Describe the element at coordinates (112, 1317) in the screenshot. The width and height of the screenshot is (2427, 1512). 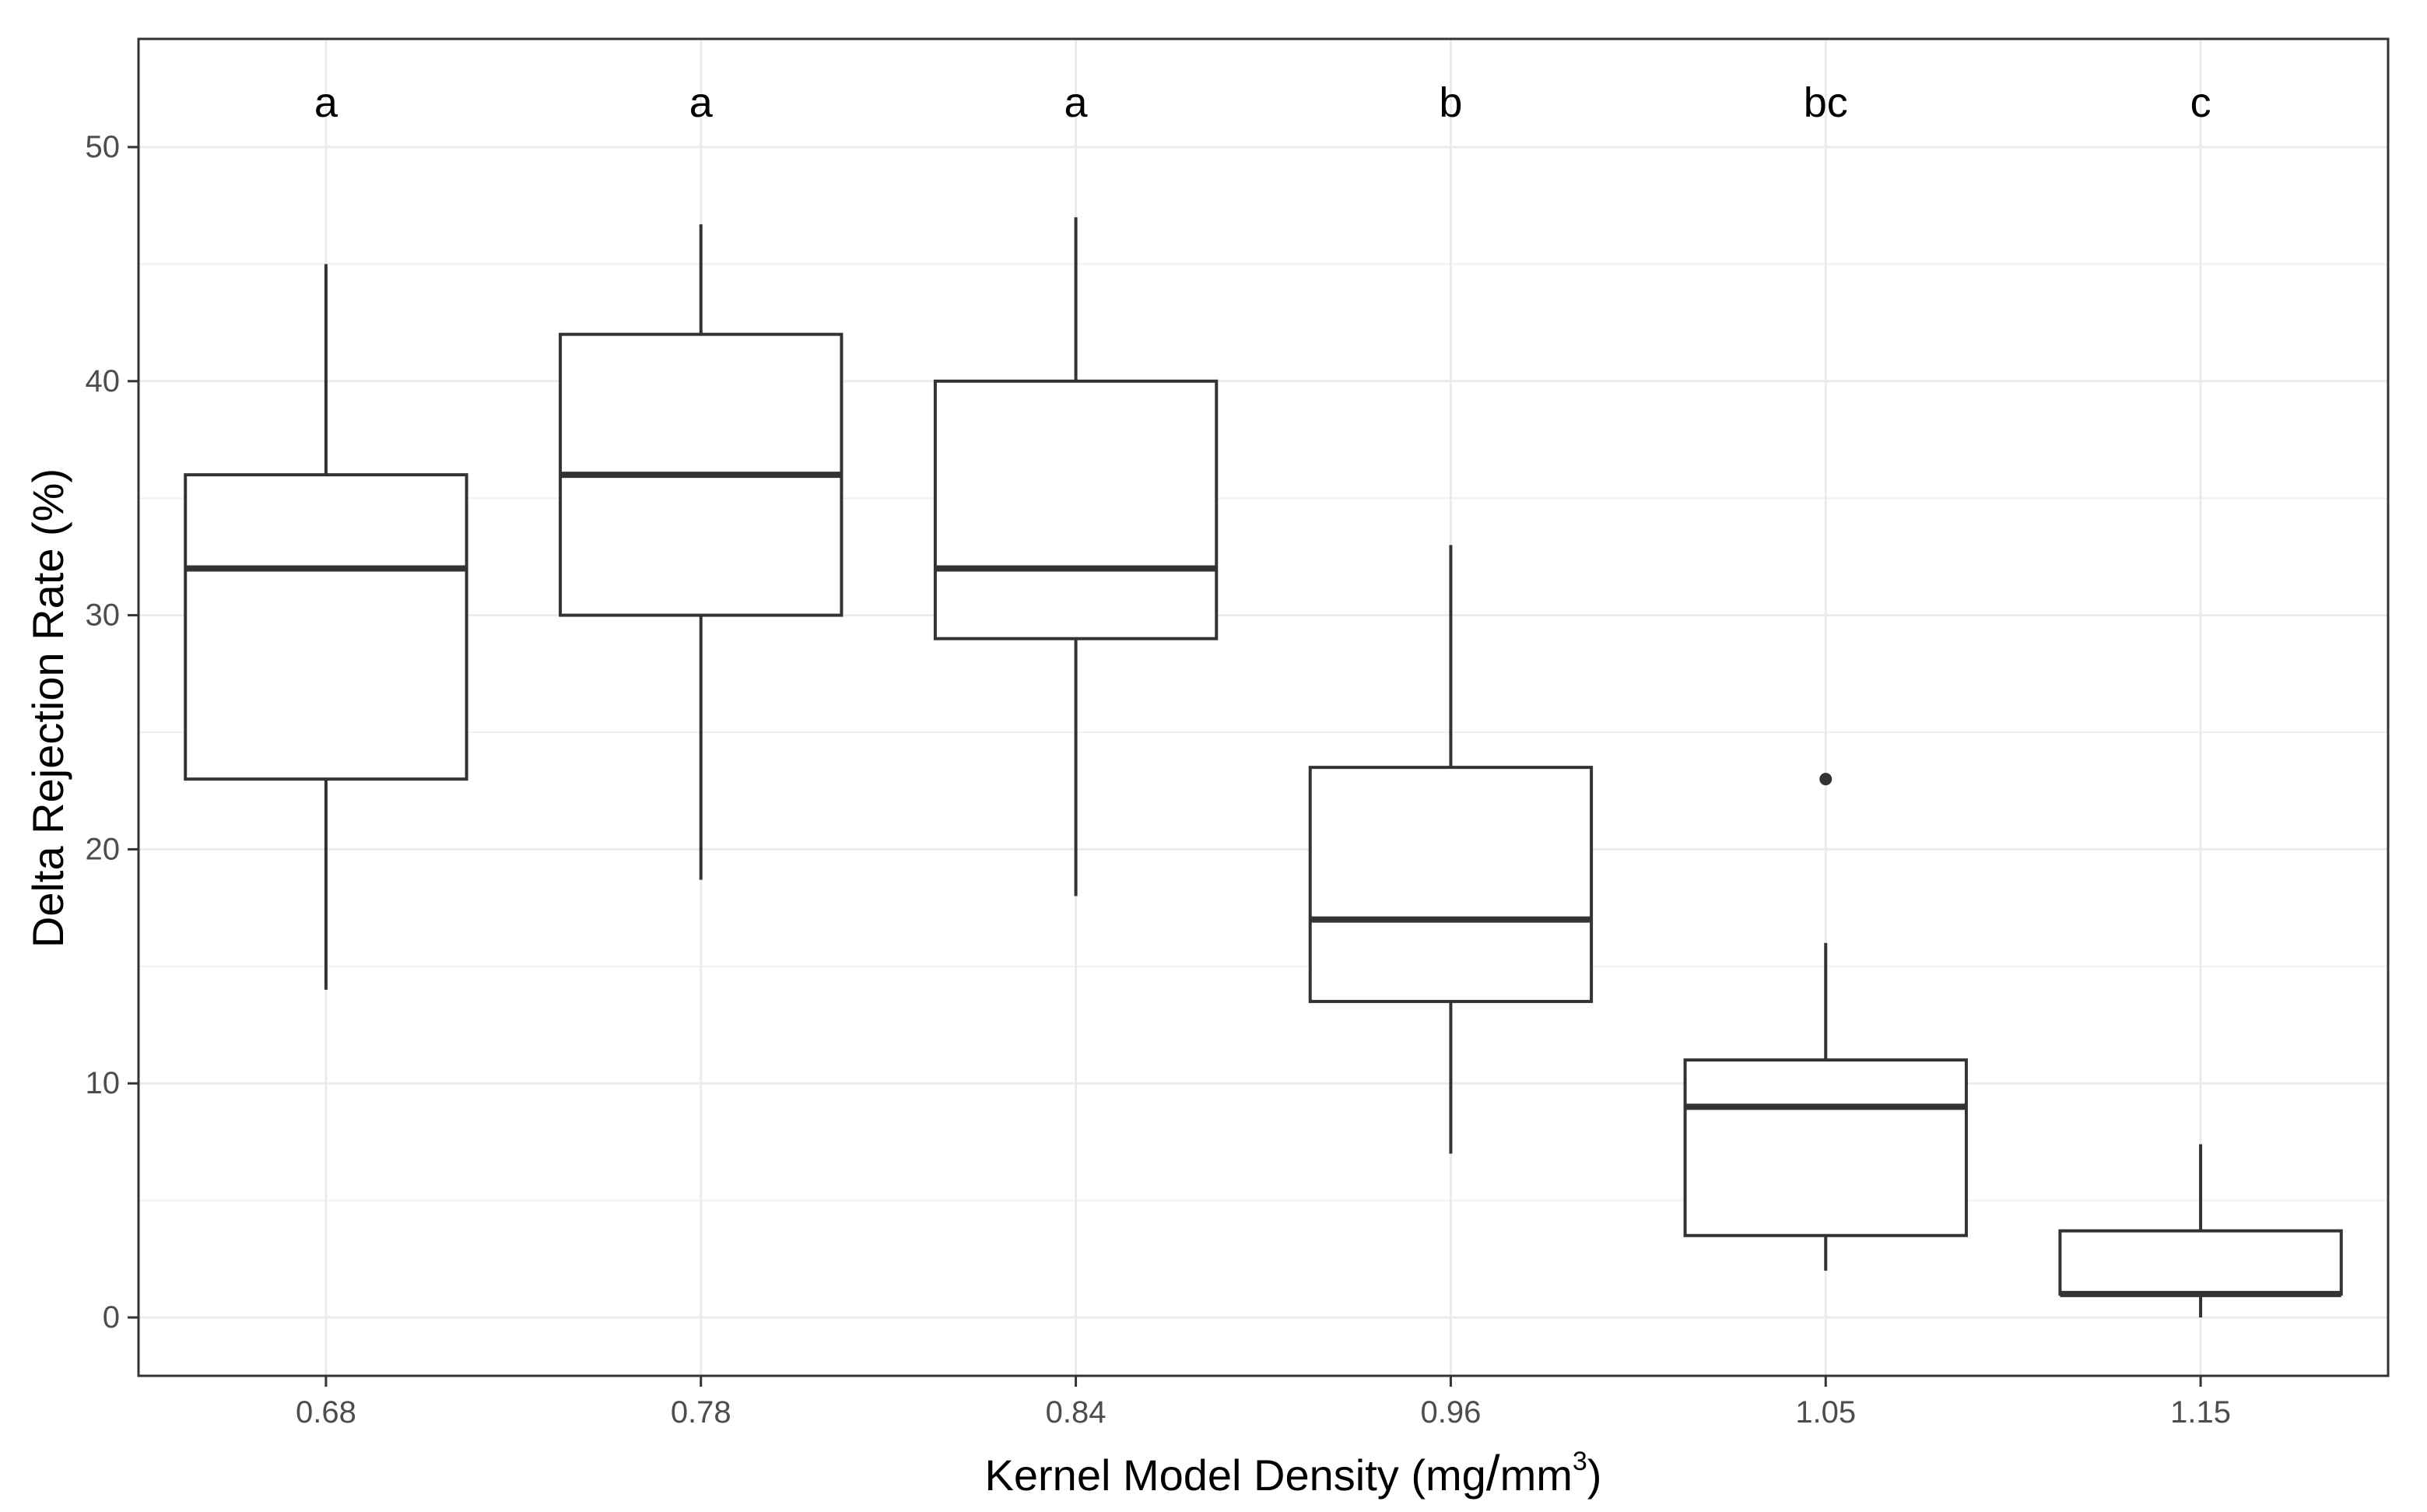
I see `y-tick-label: 0` at that location.